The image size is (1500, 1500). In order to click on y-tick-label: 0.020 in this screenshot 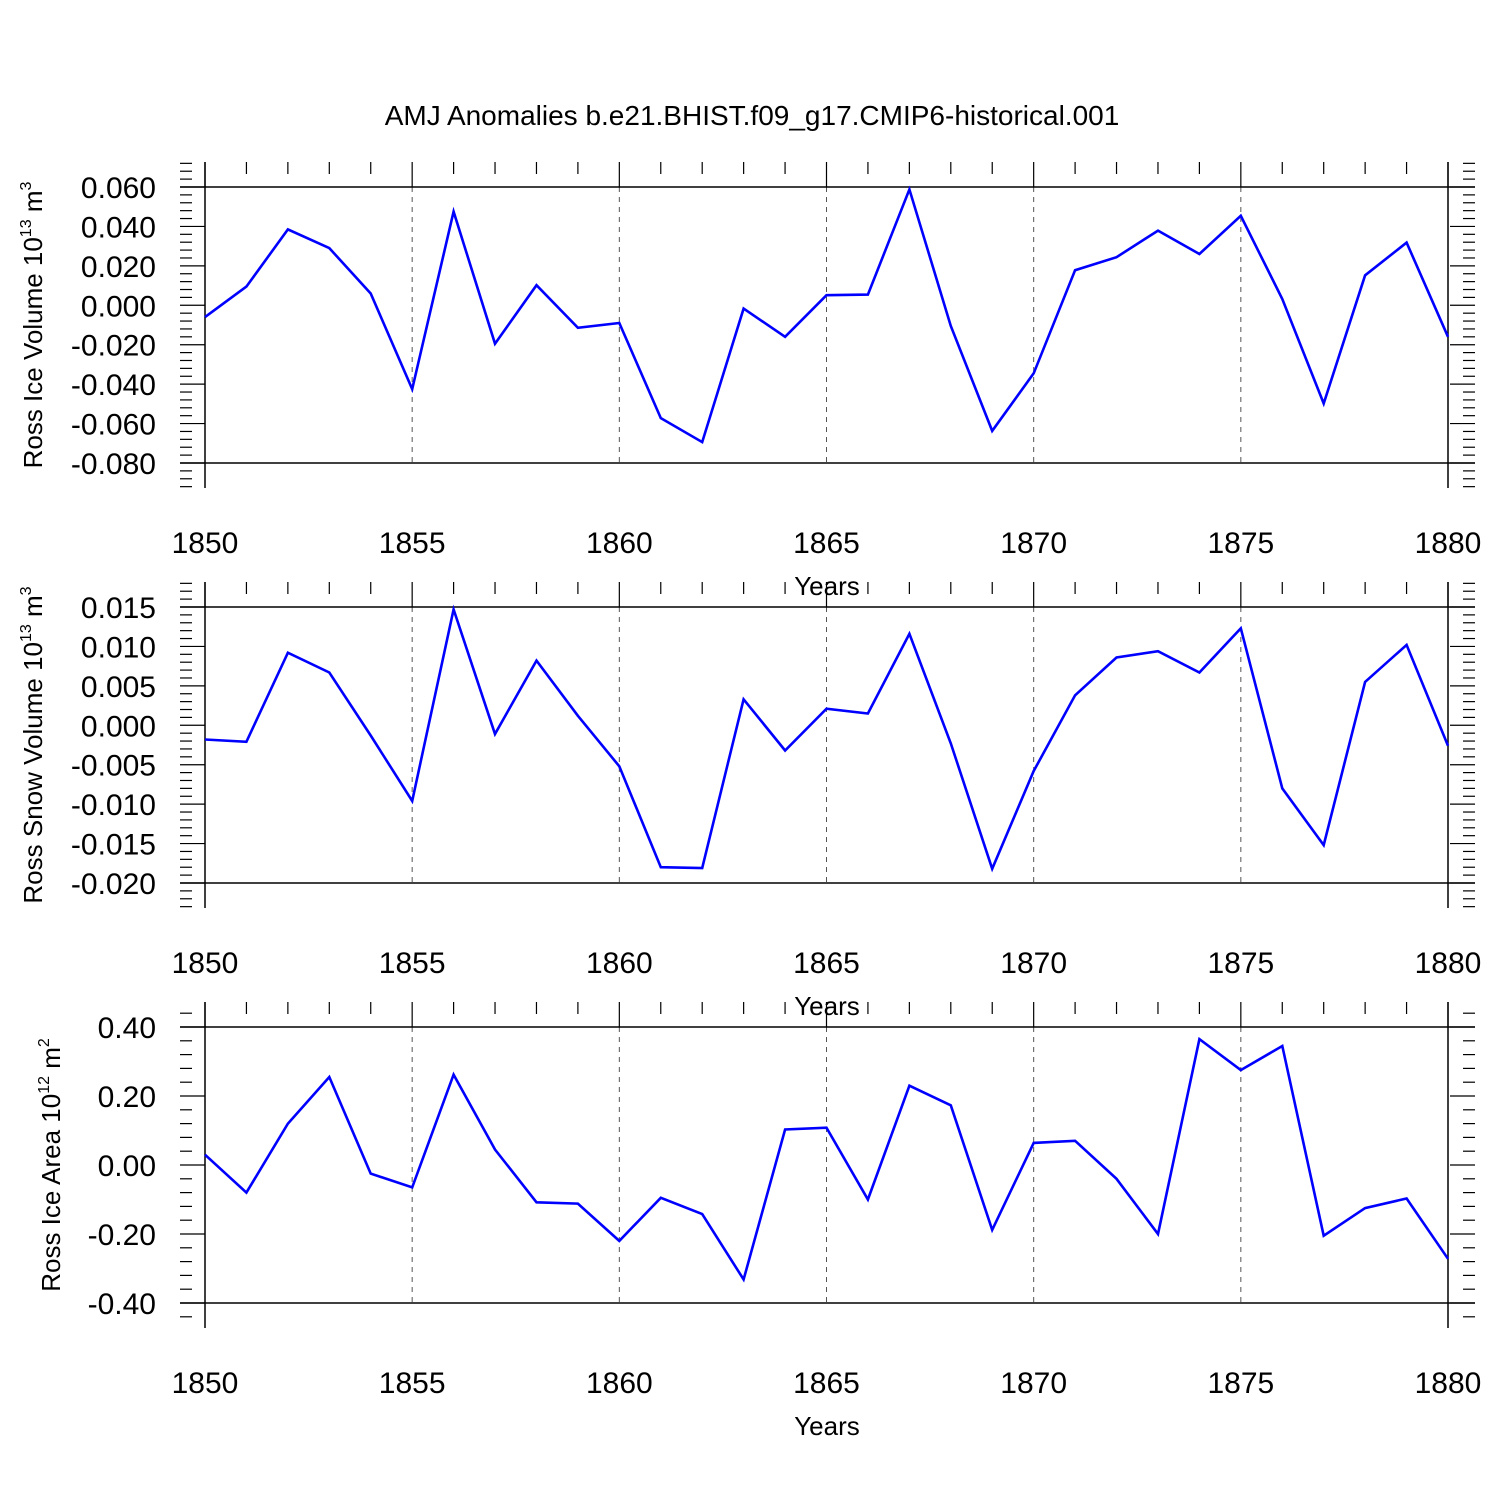, I will do `click(118, 267)`.